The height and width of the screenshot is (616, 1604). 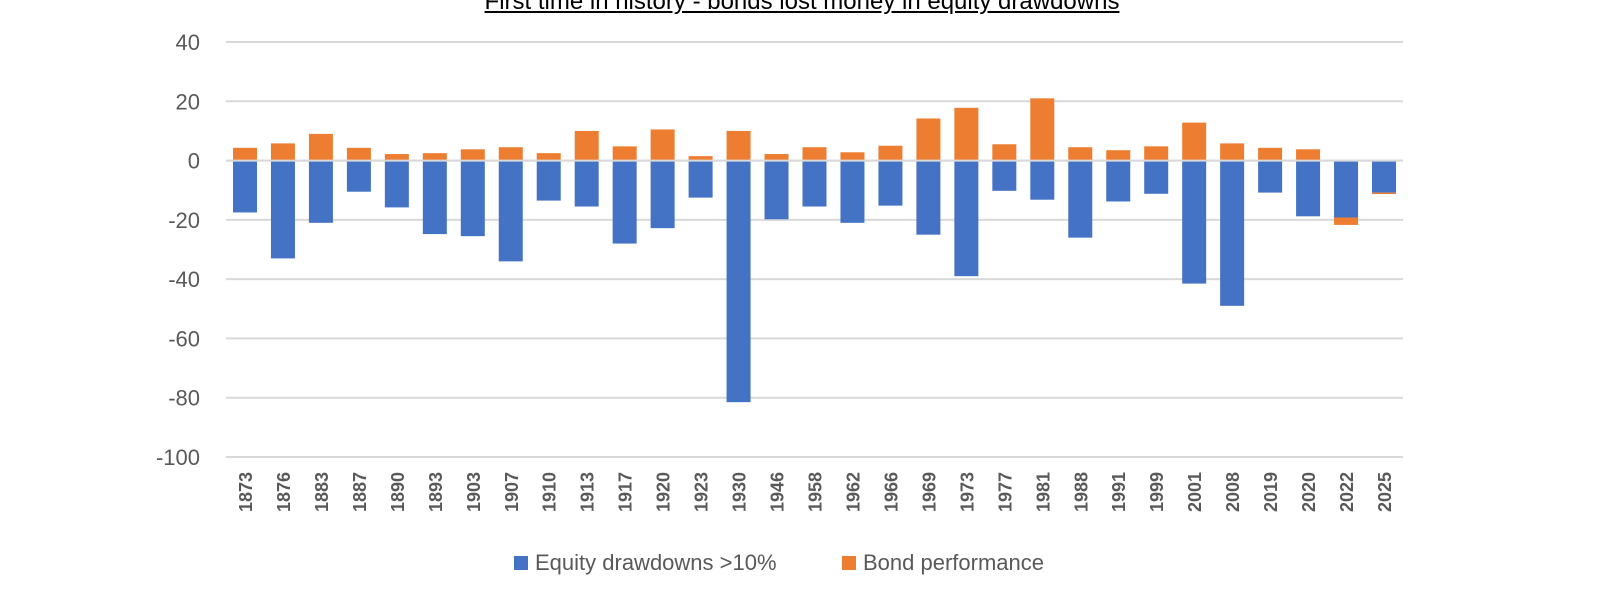 I want to click on bar-bond-1977, so click(x=1004, y=152).